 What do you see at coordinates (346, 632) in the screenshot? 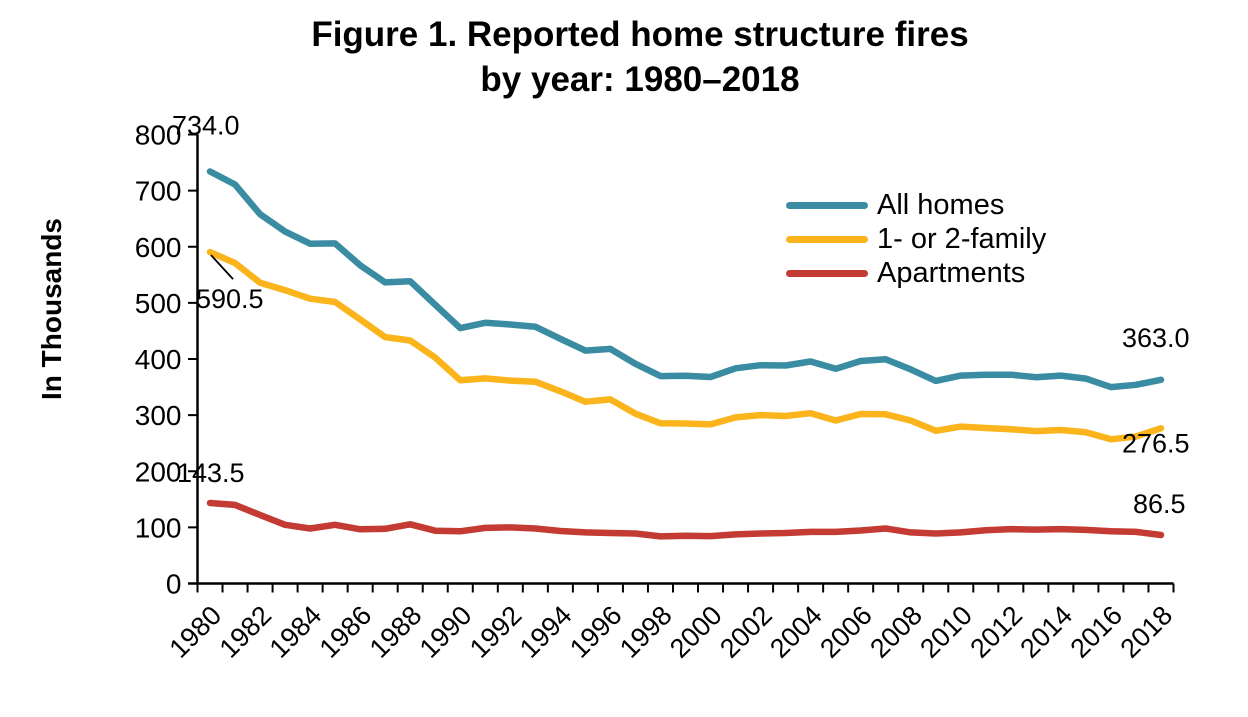
I see `x-tick-label: 1986` at bounding box center [346, 632].